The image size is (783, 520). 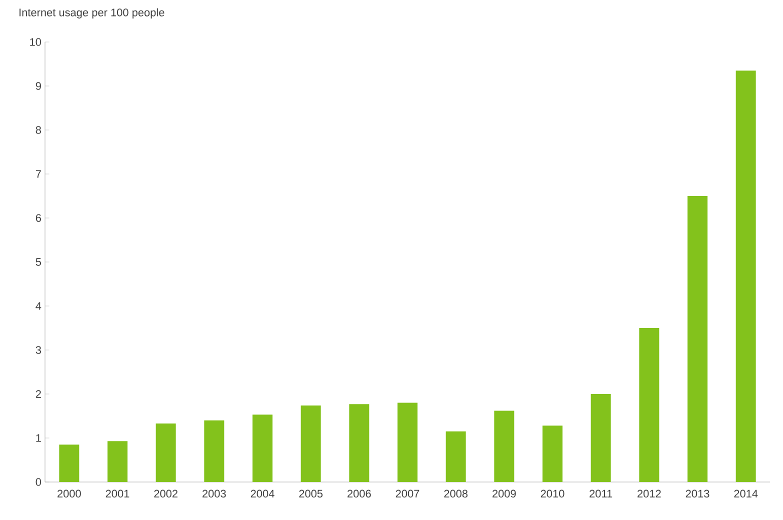 What do you see at coordinates (38, 86) in the screenshot?
I see `y-tick-label: 9` at bounding box center [38, 86].